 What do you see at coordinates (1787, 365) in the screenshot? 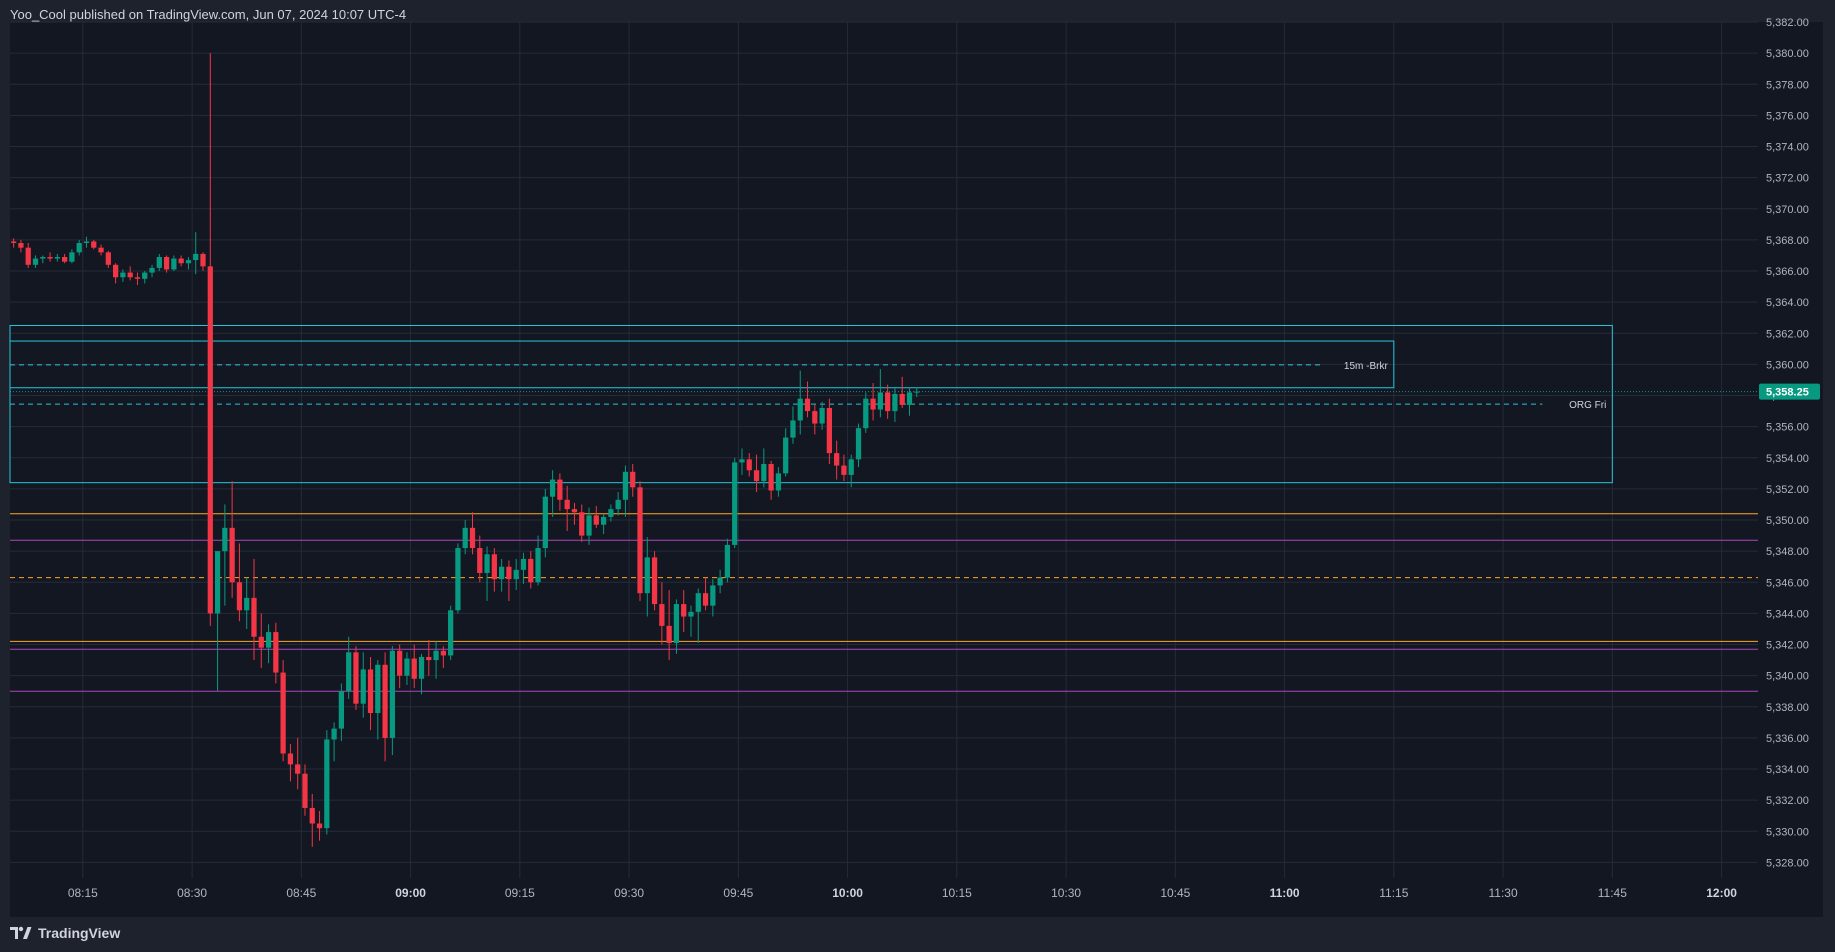
I see `y-tick-label: 5,360.00` at bounding box center [1787, 365].